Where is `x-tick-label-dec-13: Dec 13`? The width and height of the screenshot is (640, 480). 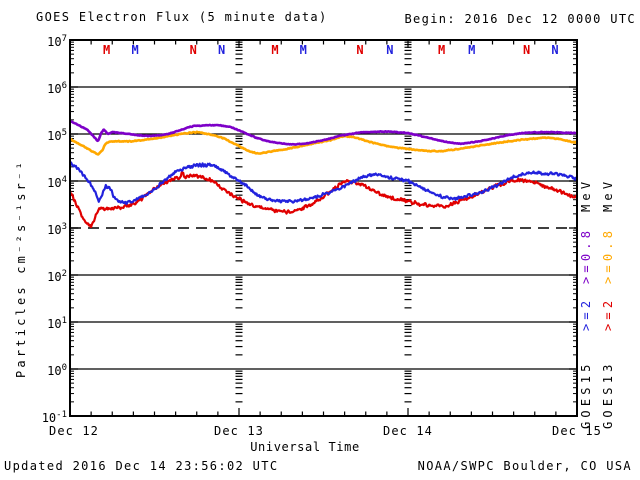 x-tick-label-dec-13: Dec 13 is located at coordinates (239, 431).